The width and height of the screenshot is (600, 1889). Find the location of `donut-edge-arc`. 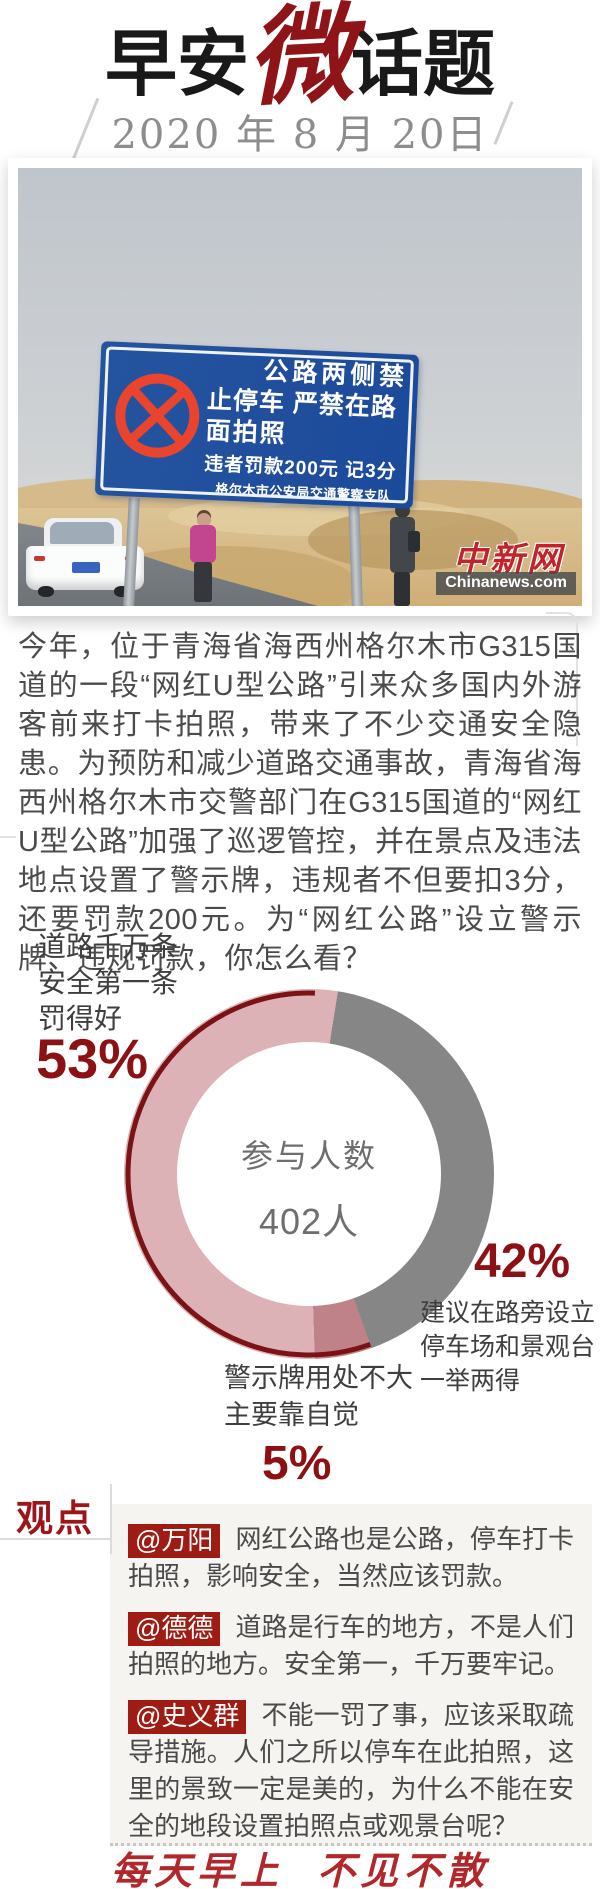

donut-edge-arc is located at coordinates (309, 1174).